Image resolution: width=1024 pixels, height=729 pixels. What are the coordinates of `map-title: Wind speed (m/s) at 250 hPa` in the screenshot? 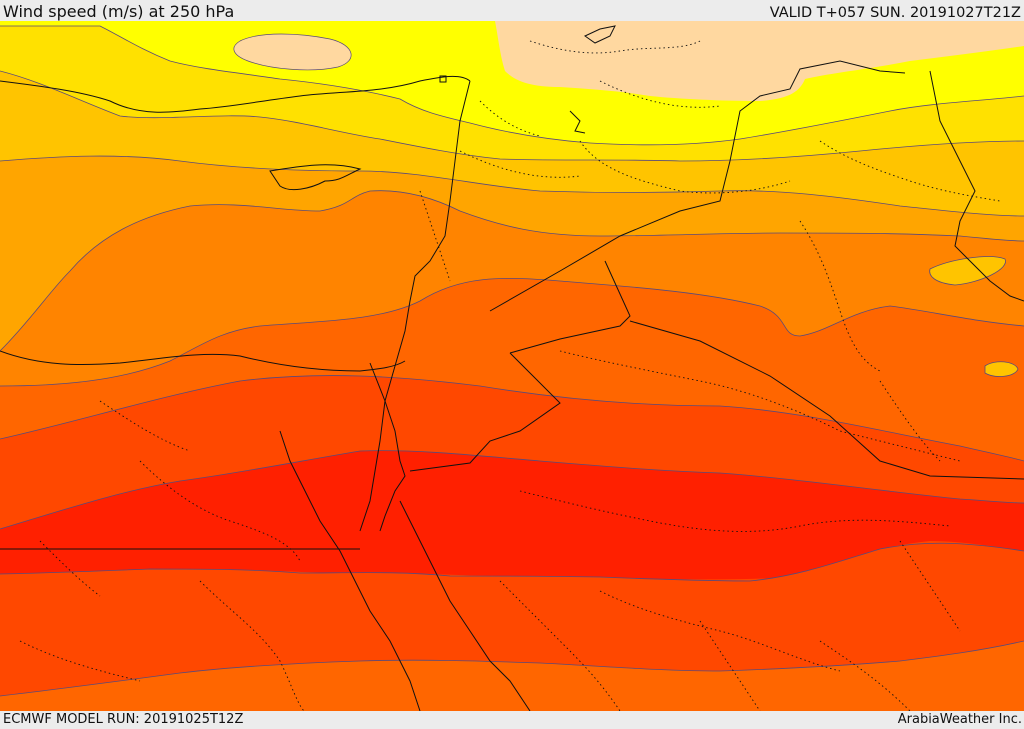 It's located at (119, 11).